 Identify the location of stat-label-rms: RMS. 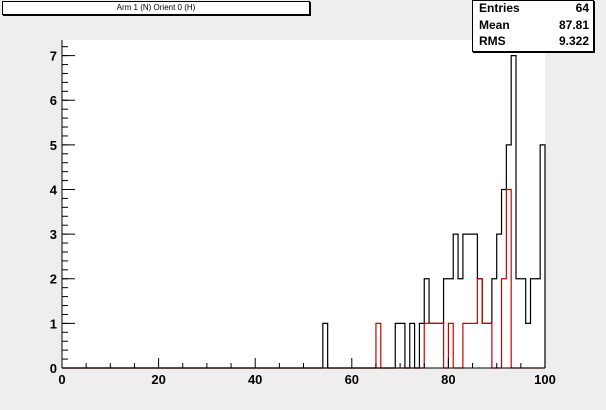
(492, 41).